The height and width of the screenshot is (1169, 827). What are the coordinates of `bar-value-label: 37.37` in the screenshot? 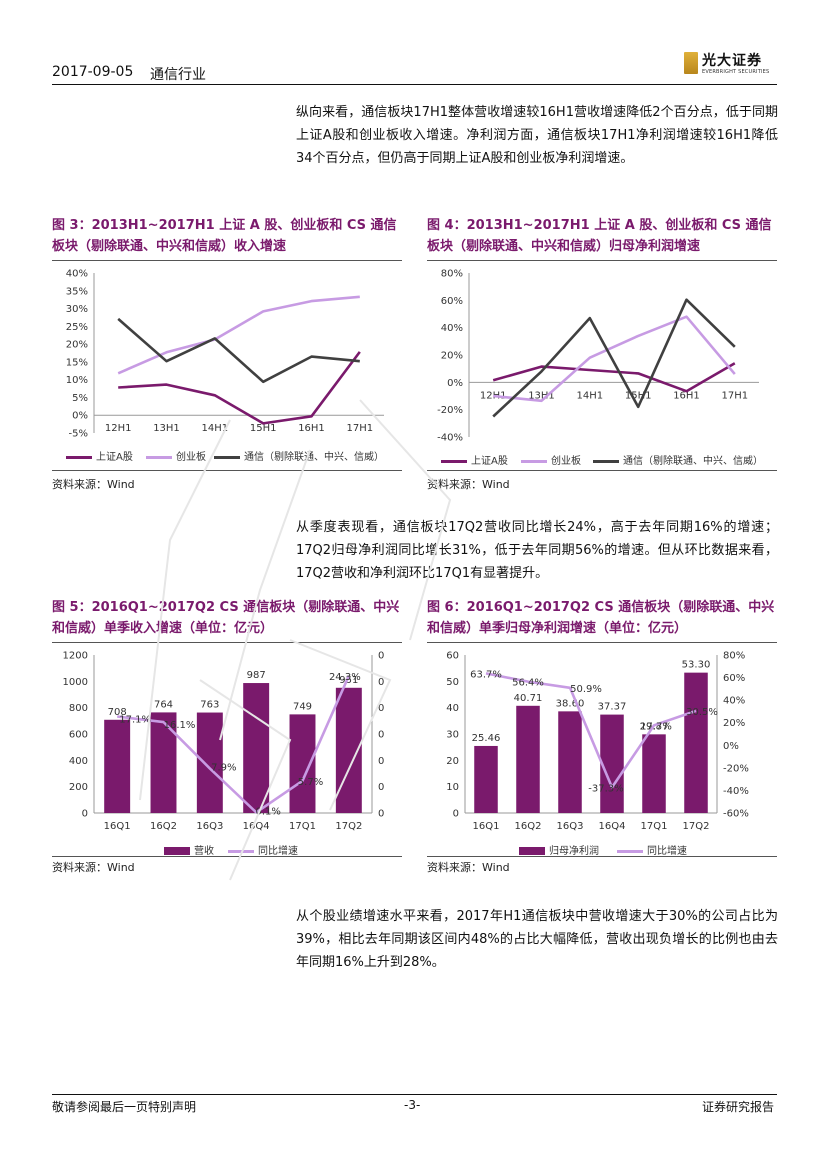 It's located at (612, 707).